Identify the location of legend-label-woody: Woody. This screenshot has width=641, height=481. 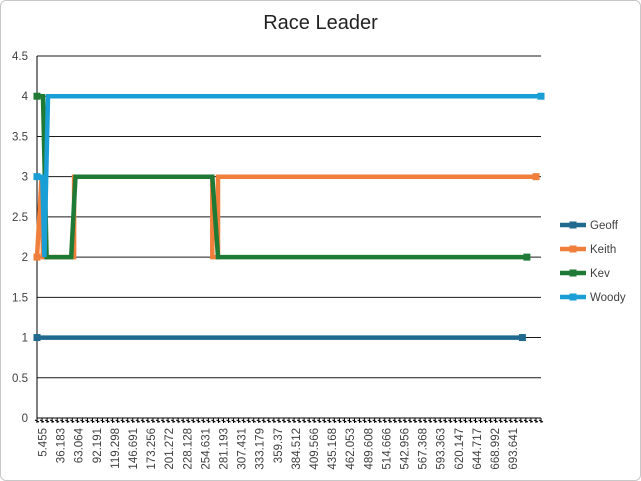
(608, 298).